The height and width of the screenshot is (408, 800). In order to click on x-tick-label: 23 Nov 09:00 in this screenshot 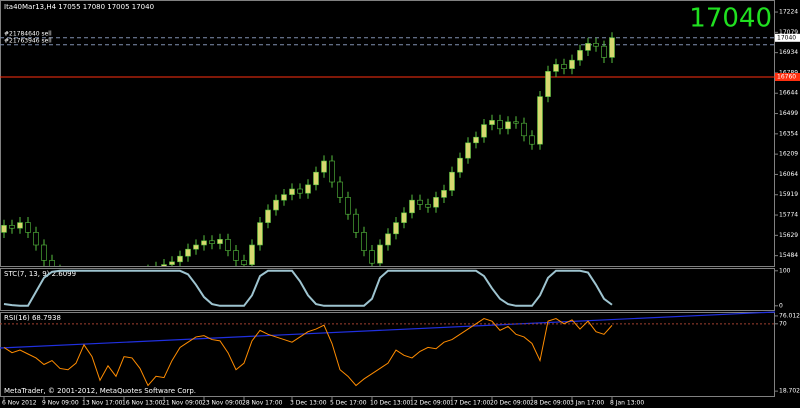, I will do `click(222, 403)`.